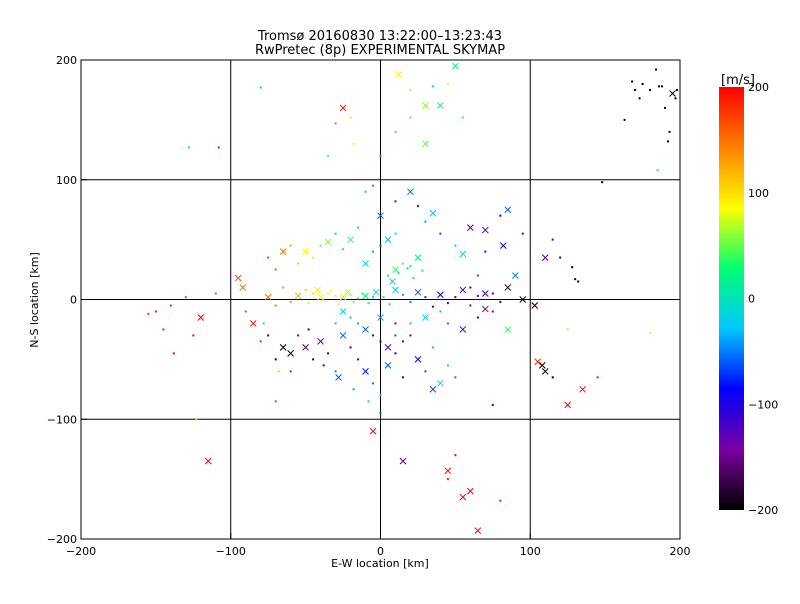 Image resolution: width=800 pixels, height=604 pixels. What do you see at coordinates (758, 87) in the screenshot?
I see `colorbar-tick-label: 200` at bounding box center [758, 87].